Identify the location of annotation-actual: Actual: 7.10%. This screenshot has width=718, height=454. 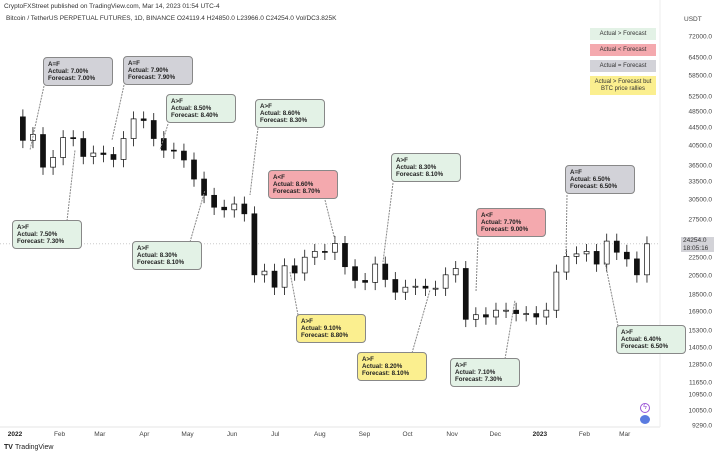
(475, 372).